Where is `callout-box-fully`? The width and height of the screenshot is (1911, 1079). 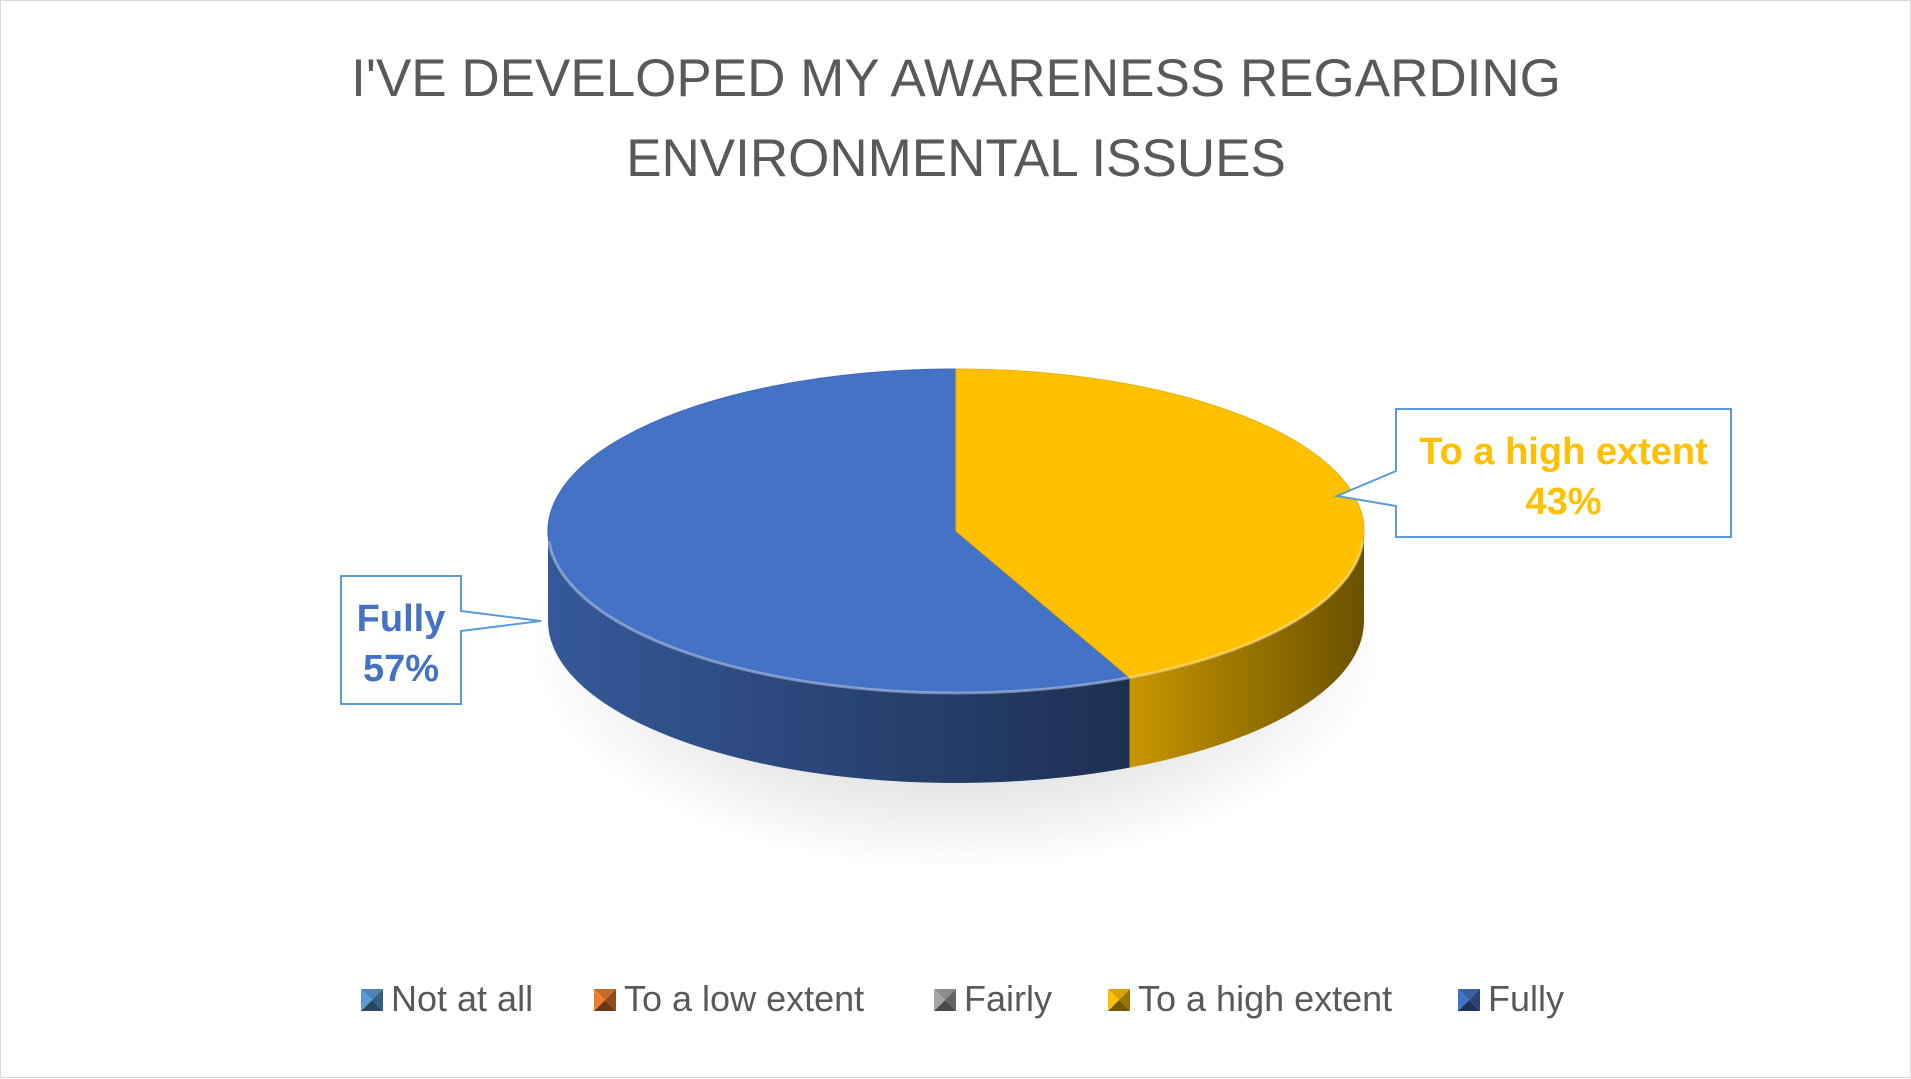
callout-box-fully is located at coordinates (441, 640).